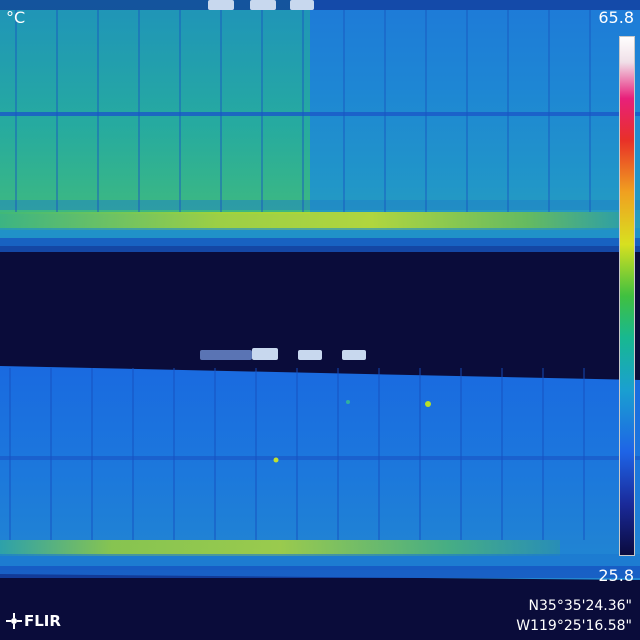 The width and height of the screenshot is (640, 640). Describe the element at coordinates (580, 606) in the screenshot. I see `gps-latitude: N35°35'24.36"` at that location.